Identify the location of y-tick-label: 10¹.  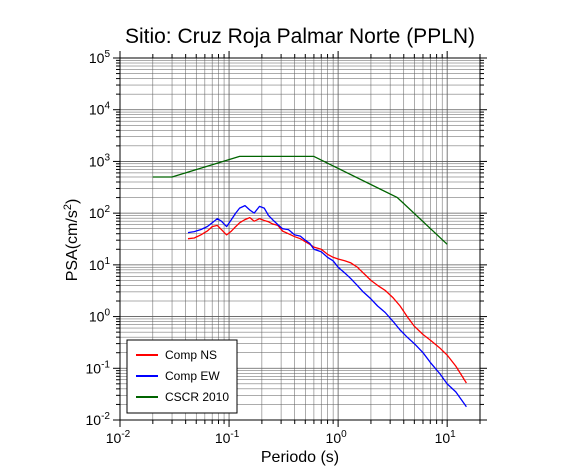
(100, 264).